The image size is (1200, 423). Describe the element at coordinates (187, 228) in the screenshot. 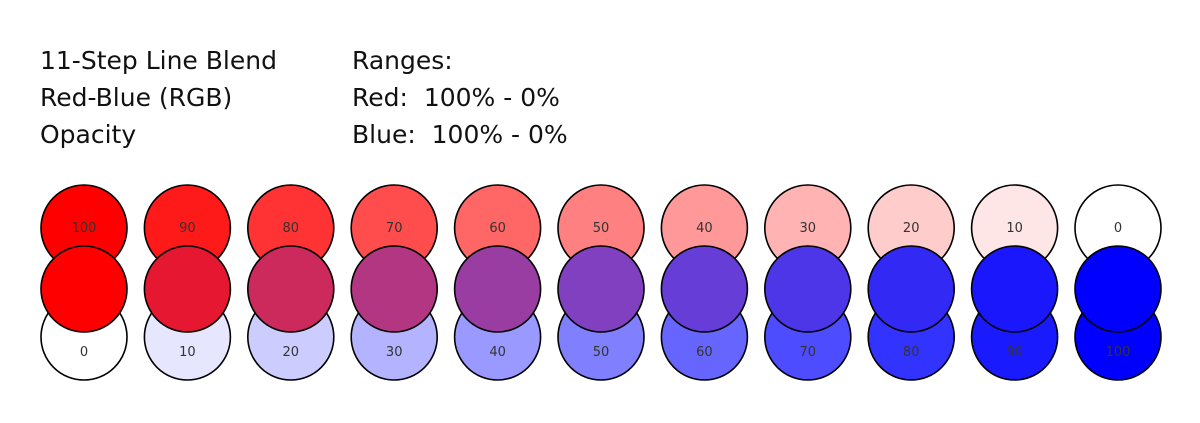

I see `top-label: 90` at that location.